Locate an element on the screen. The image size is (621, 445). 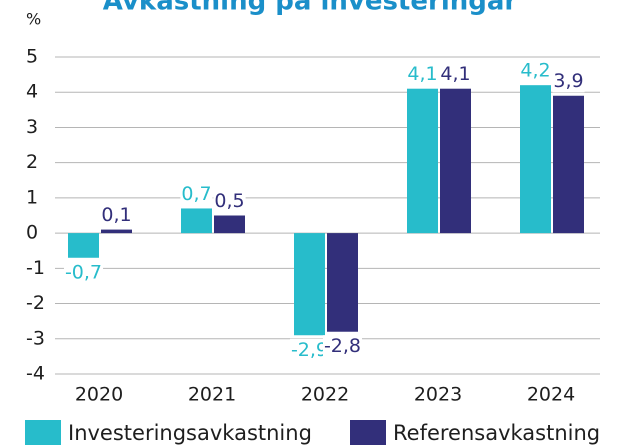
x-tick-label: 2024 is located at coordinates (551, 395).